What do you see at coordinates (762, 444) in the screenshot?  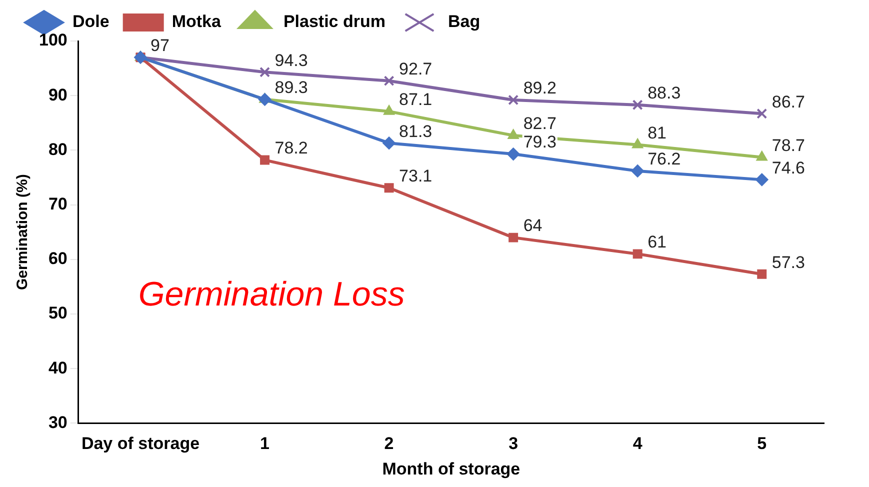 I see `x-tick-label: 5` at bounding box center [762, 444].